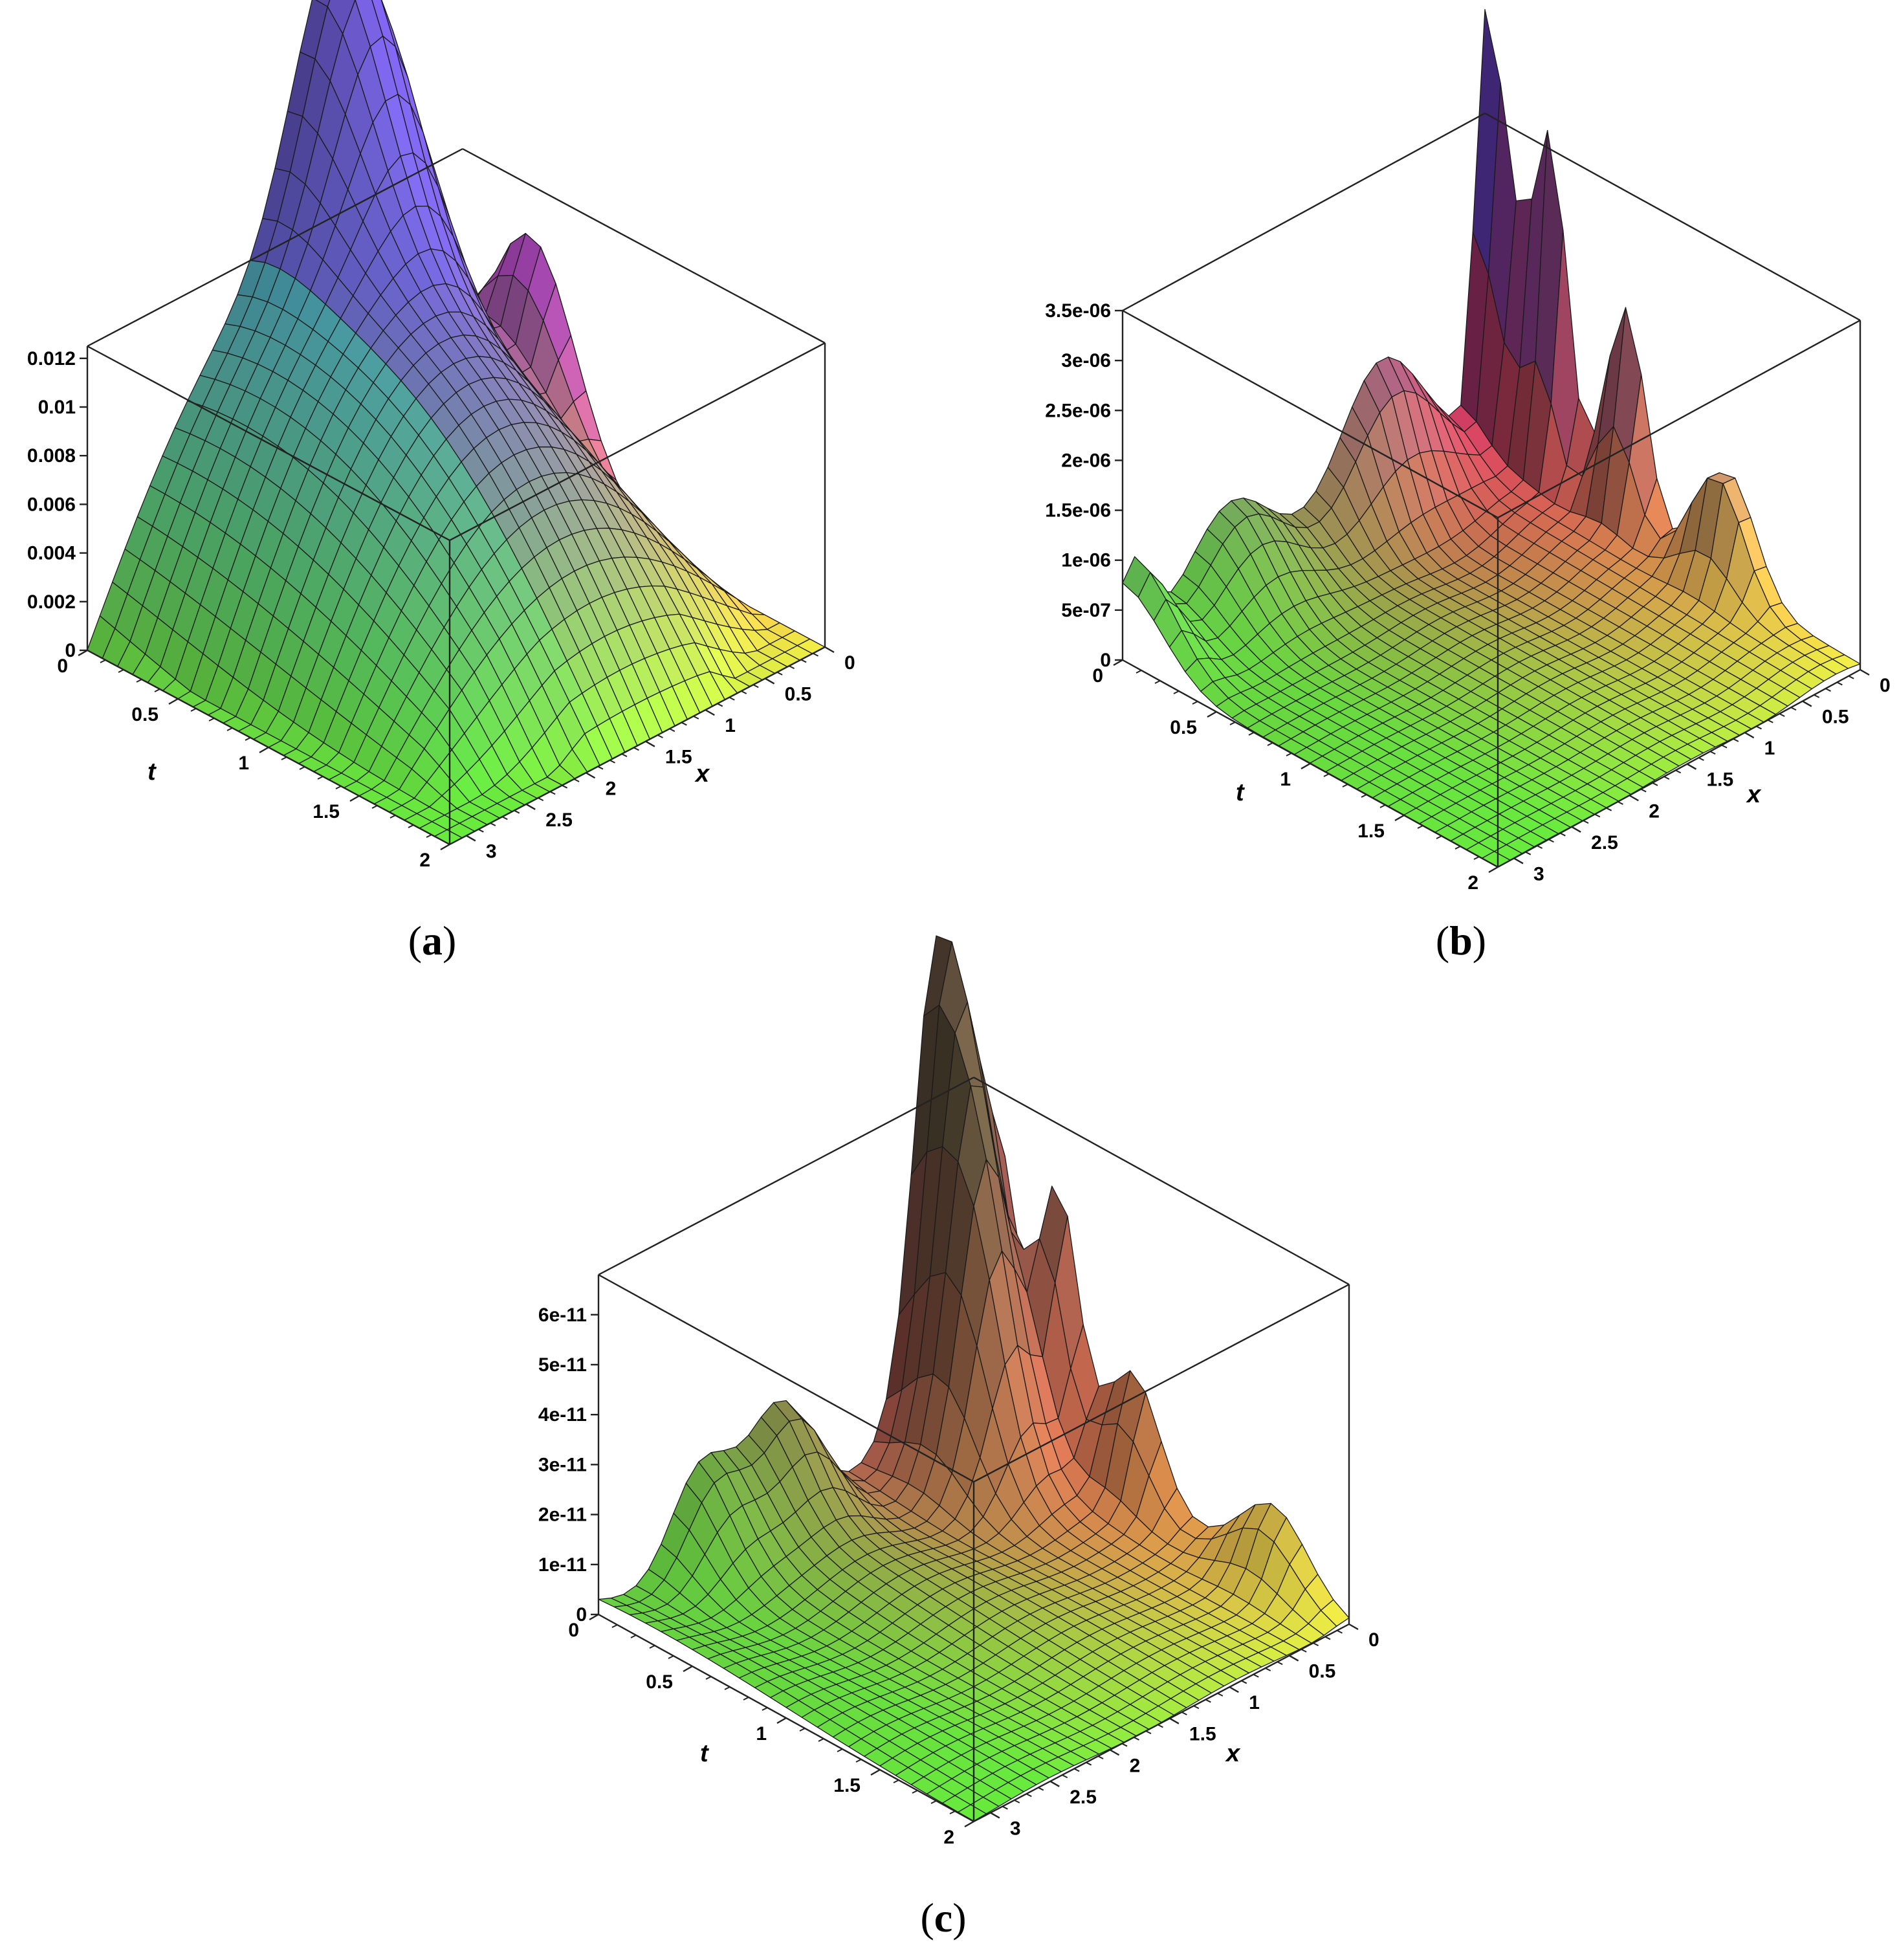 Image resolution: width=1899 pixels, height=1960 pixels. I want to click on t-tick-label: 0.5, so click(145, 714).